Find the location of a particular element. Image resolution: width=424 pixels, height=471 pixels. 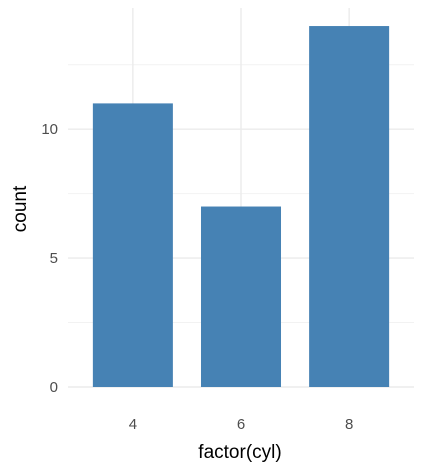

x-tick-label: 6 is located at coordinates (241, 424).